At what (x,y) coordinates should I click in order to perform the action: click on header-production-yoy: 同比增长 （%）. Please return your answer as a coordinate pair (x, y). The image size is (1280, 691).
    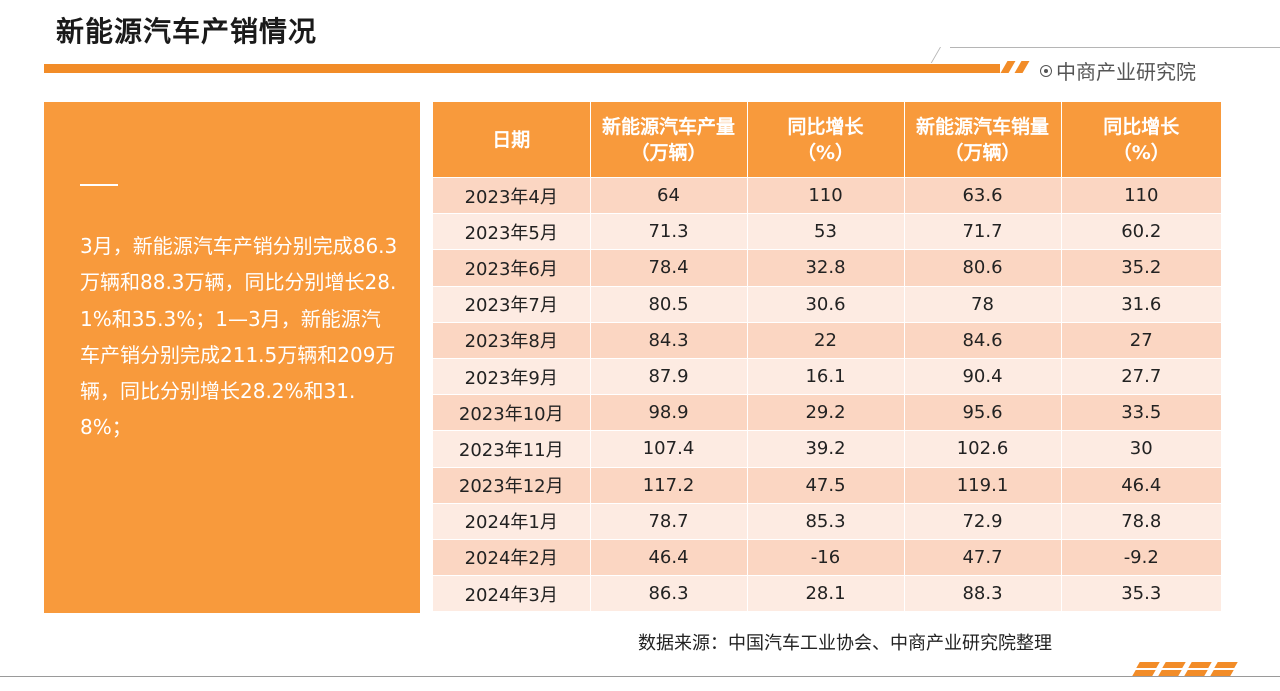
    Looking at the image, I should click on (825, 140).